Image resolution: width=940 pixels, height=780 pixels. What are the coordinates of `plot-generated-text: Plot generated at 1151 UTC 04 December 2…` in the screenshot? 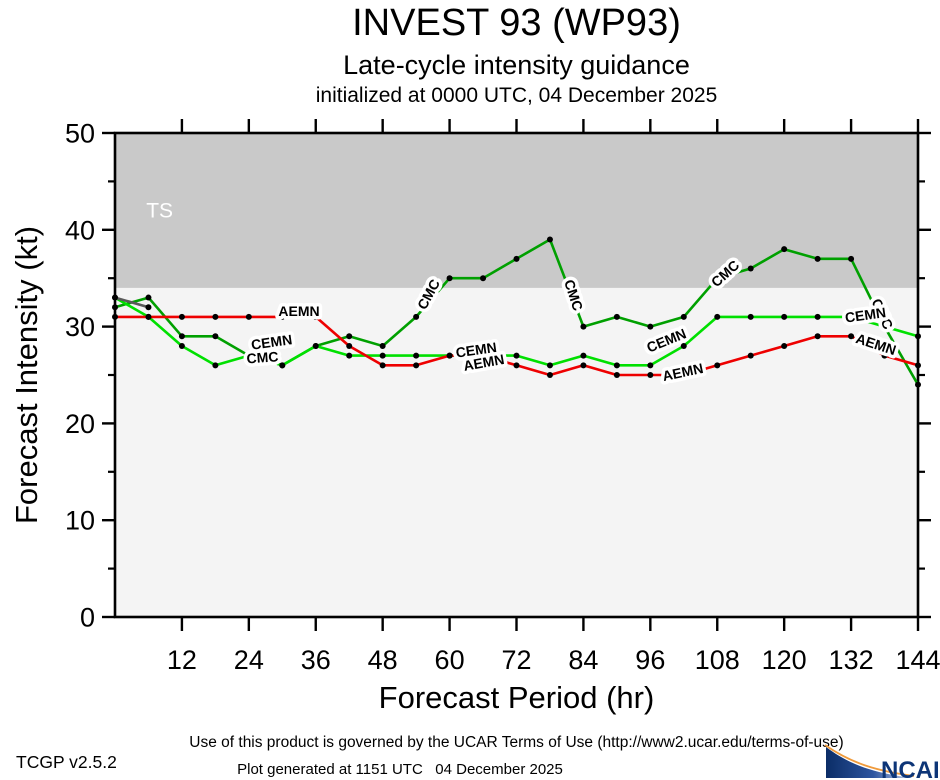 It's located at (400, 769).